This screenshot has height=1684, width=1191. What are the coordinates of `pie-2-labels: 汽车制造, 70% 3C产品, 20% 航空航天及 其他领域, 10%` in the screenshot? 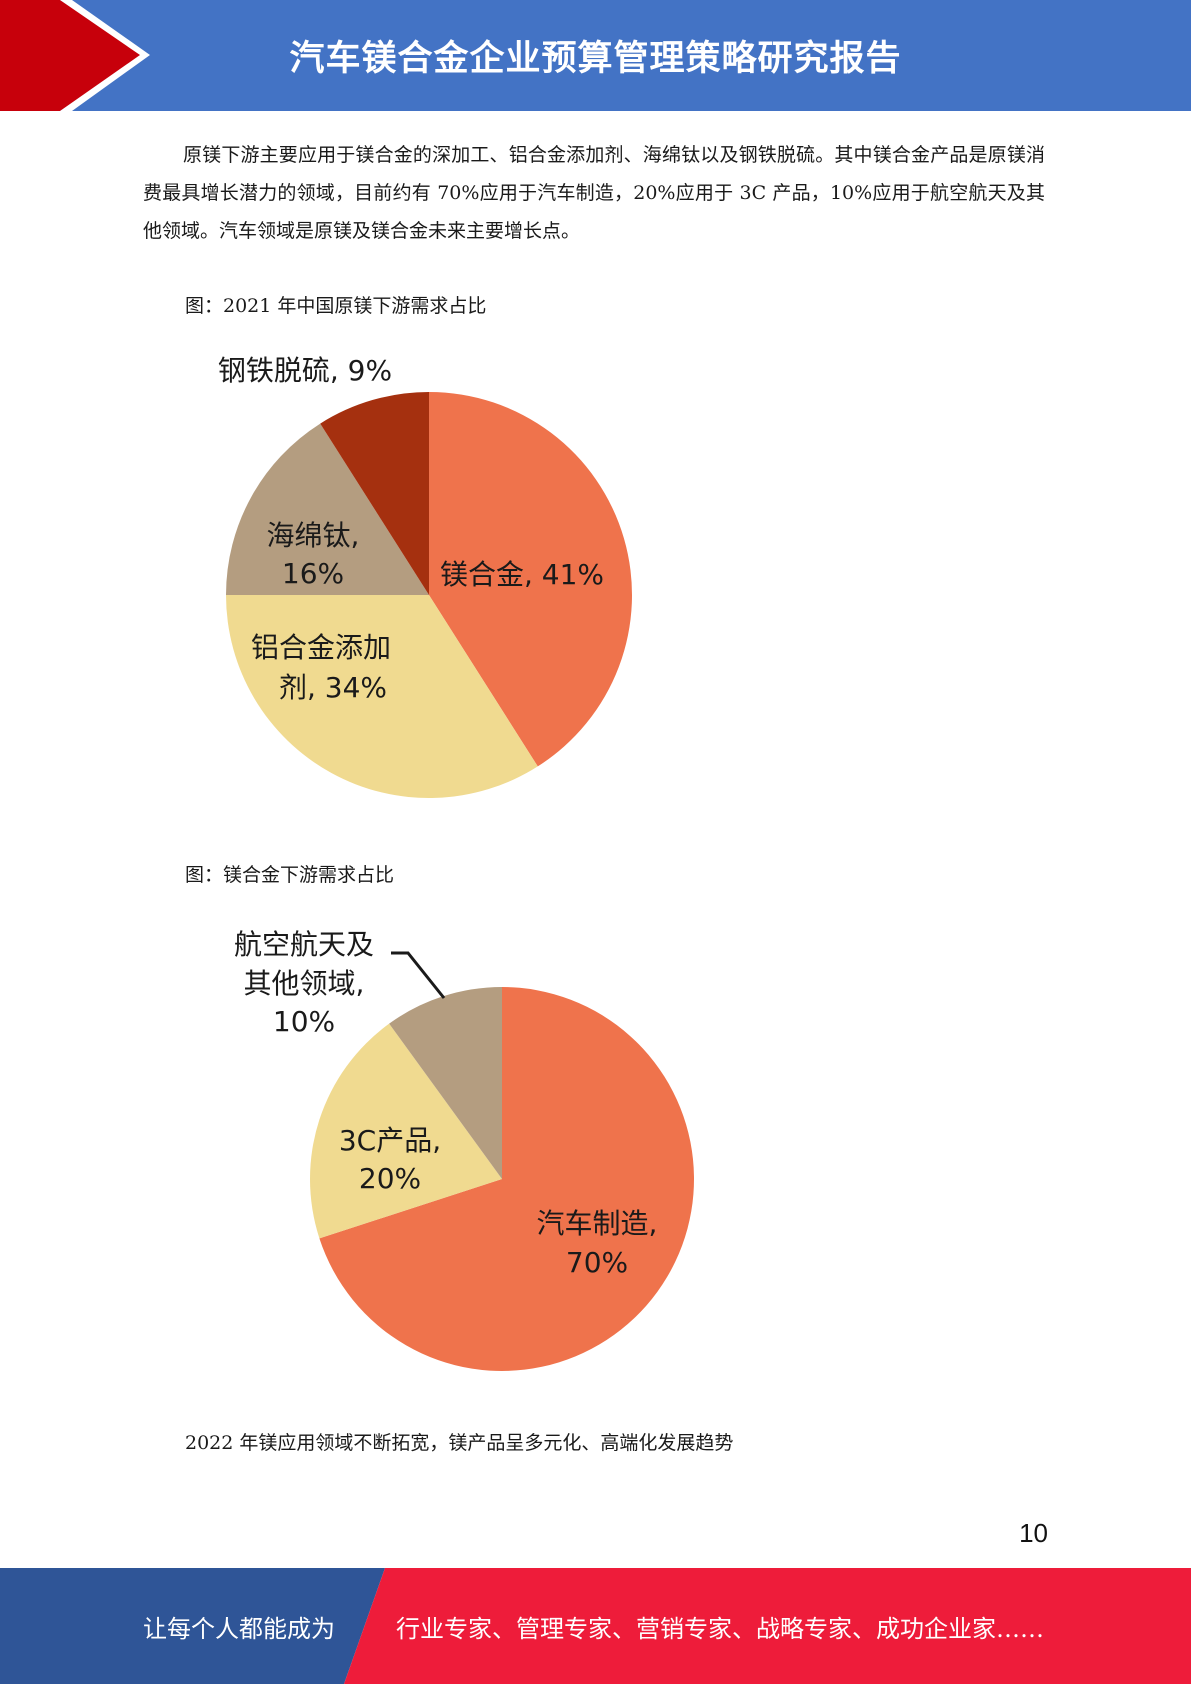 It's located at (445, 1103).